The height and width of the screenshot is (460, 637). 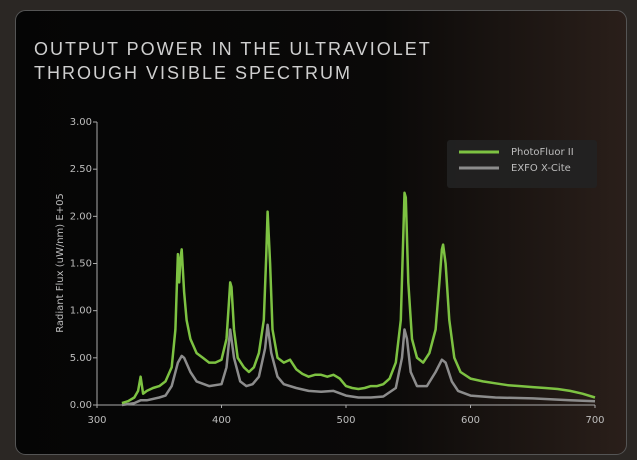 What do you see at coordinates (81, 122) in the screenshot?
I see `y-tick-label: 3.00` at bounding box center [81, 122].